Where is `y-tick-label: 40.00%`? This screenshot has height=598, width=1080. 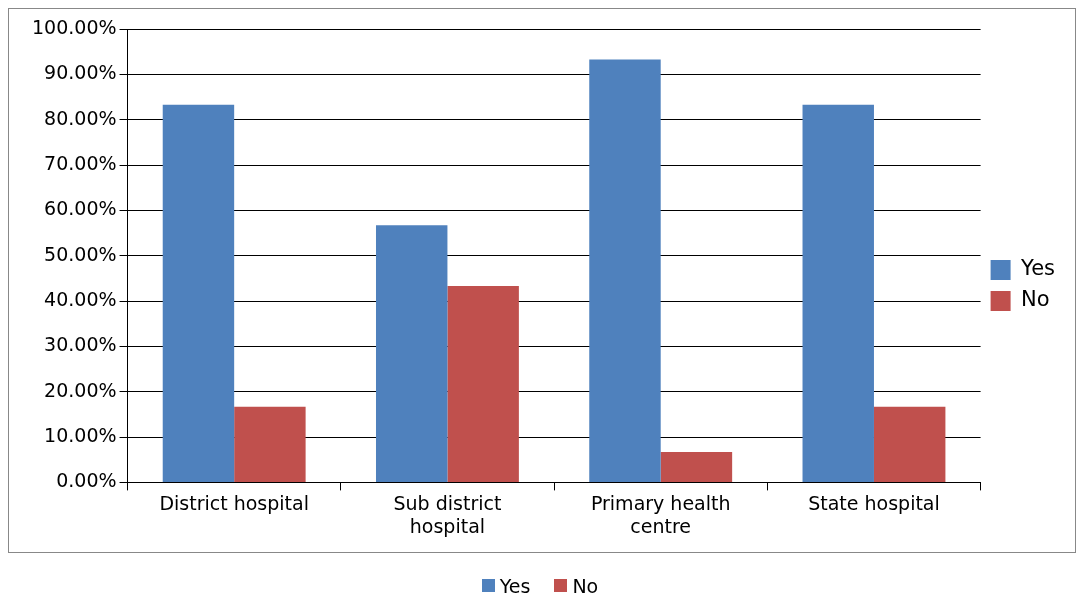 y-tick-label: 40.00% is located at coordinates (80, 298).